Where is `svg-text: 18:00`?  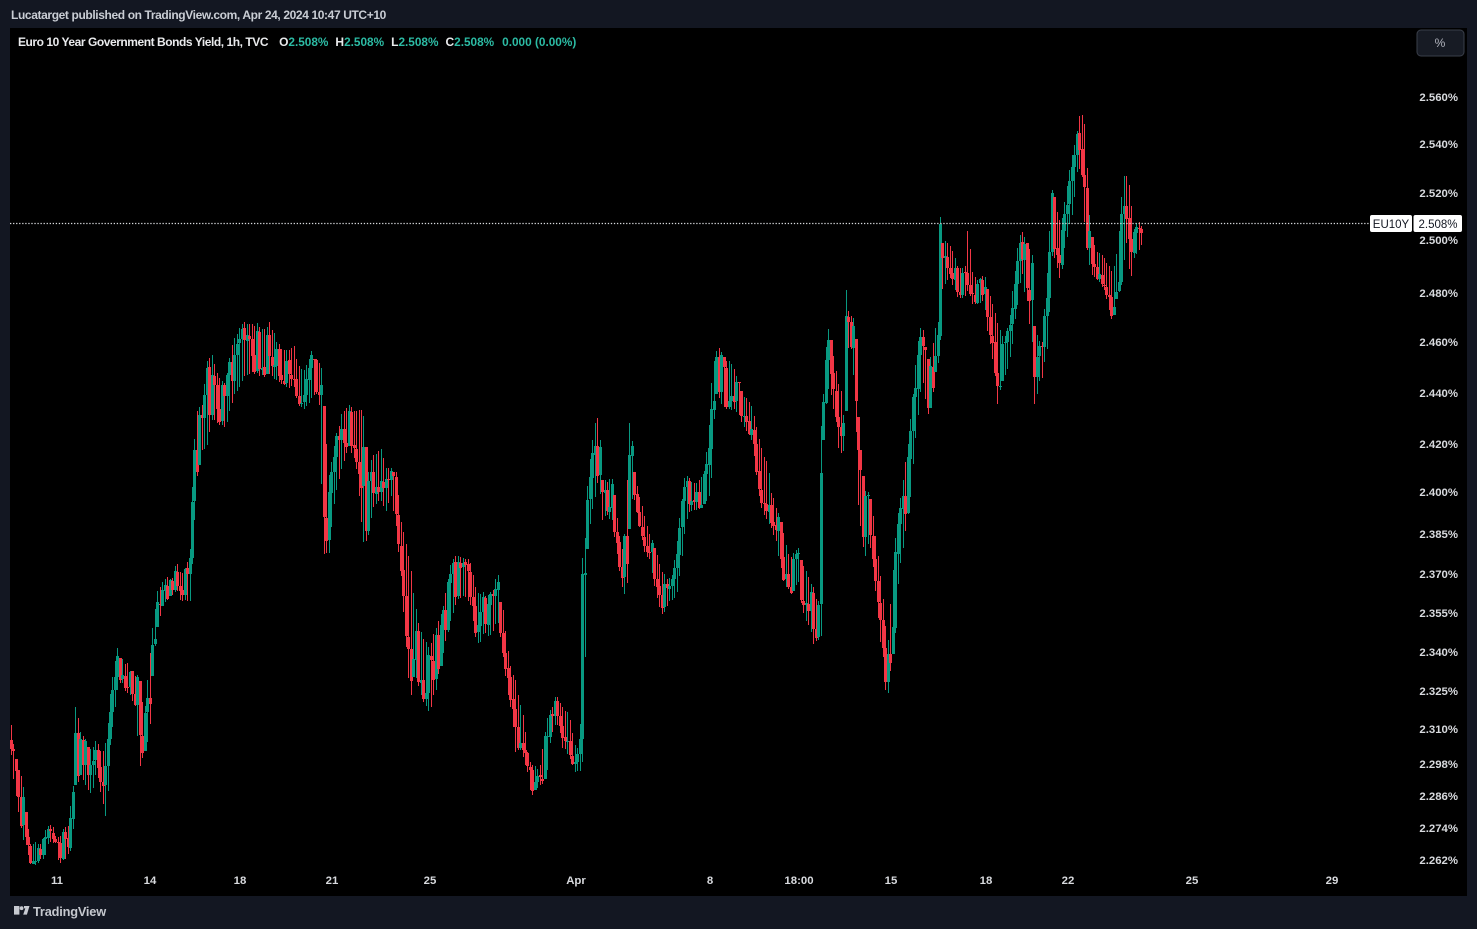 svg-text: 18:00 is located at coordinates (798, 881).